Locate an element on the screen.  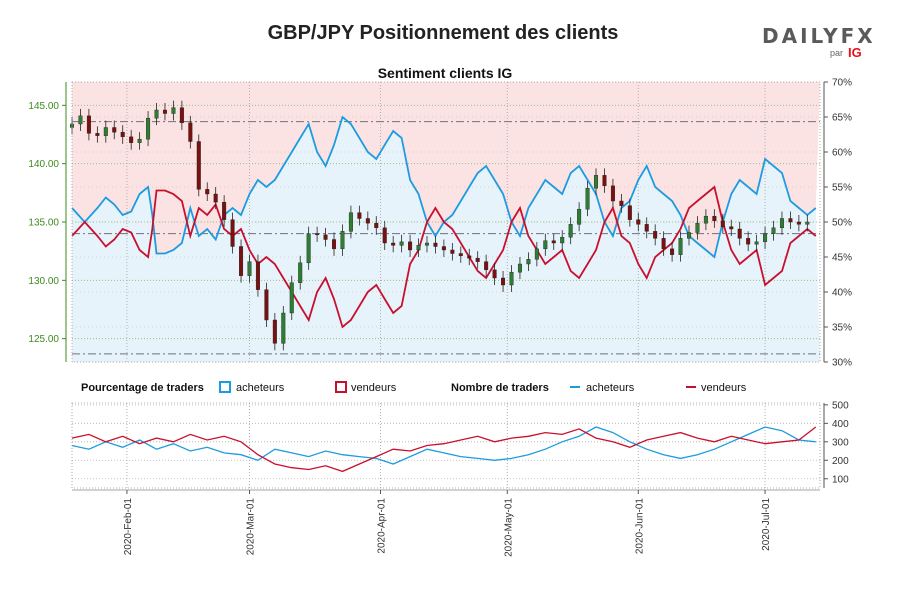
count-y-tick-label: 300 is located at coordinates (840, 442).